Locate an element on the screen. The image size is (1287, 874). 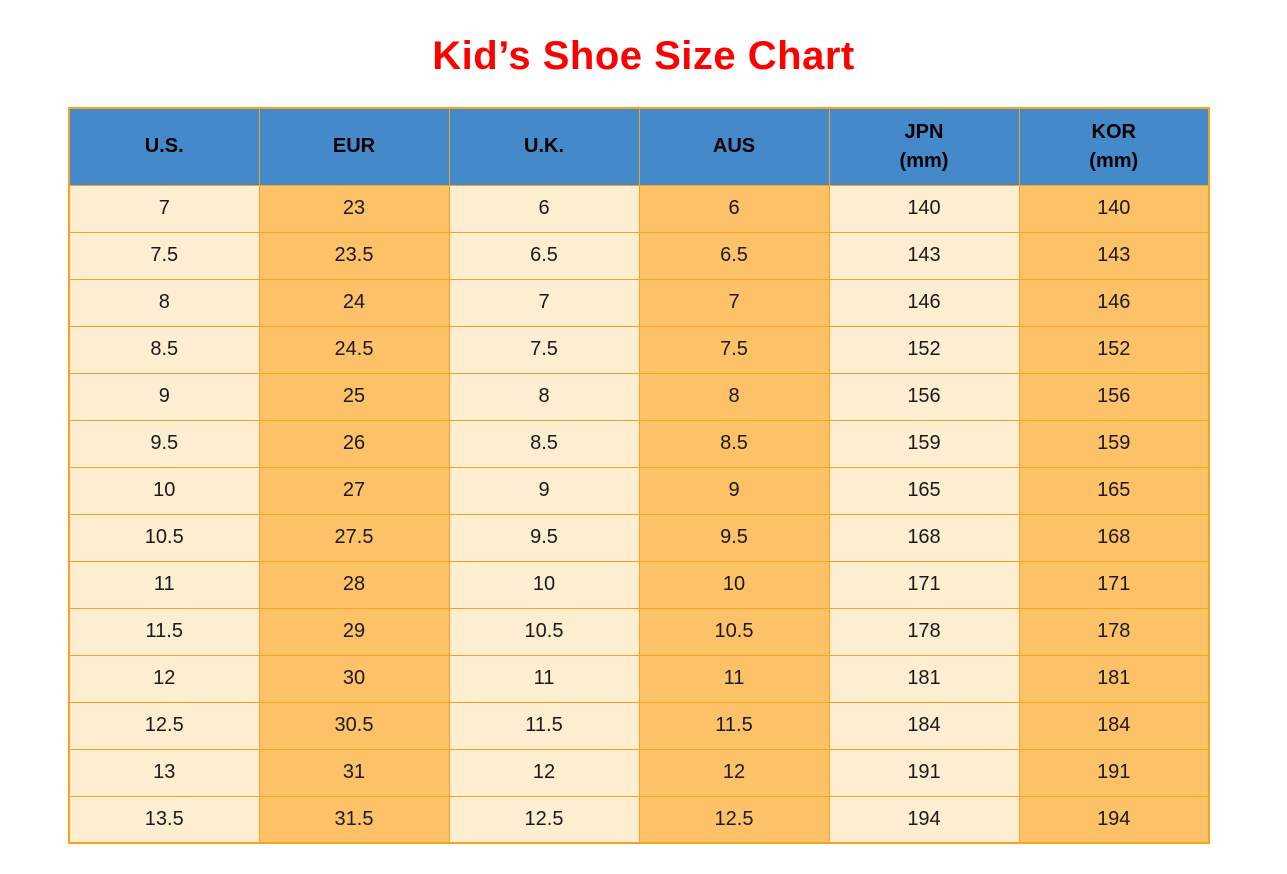
cell-eur: 31 is located at coordinates (354, 772).